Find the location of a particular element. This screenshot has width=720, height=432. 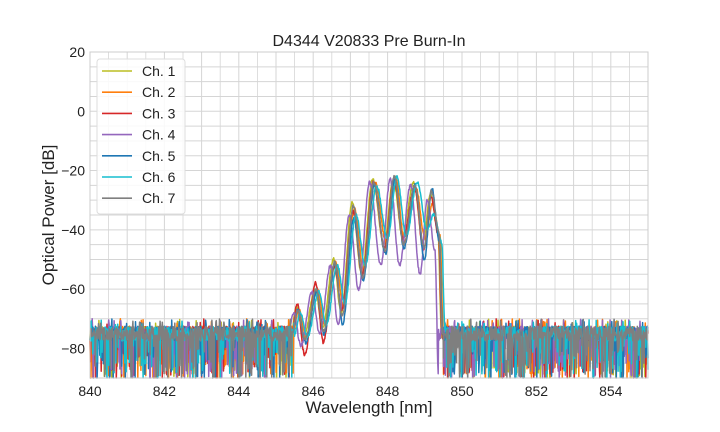

chart-title: D4344 V20833 Pre Burn-In is located at coordinates (368, 41).